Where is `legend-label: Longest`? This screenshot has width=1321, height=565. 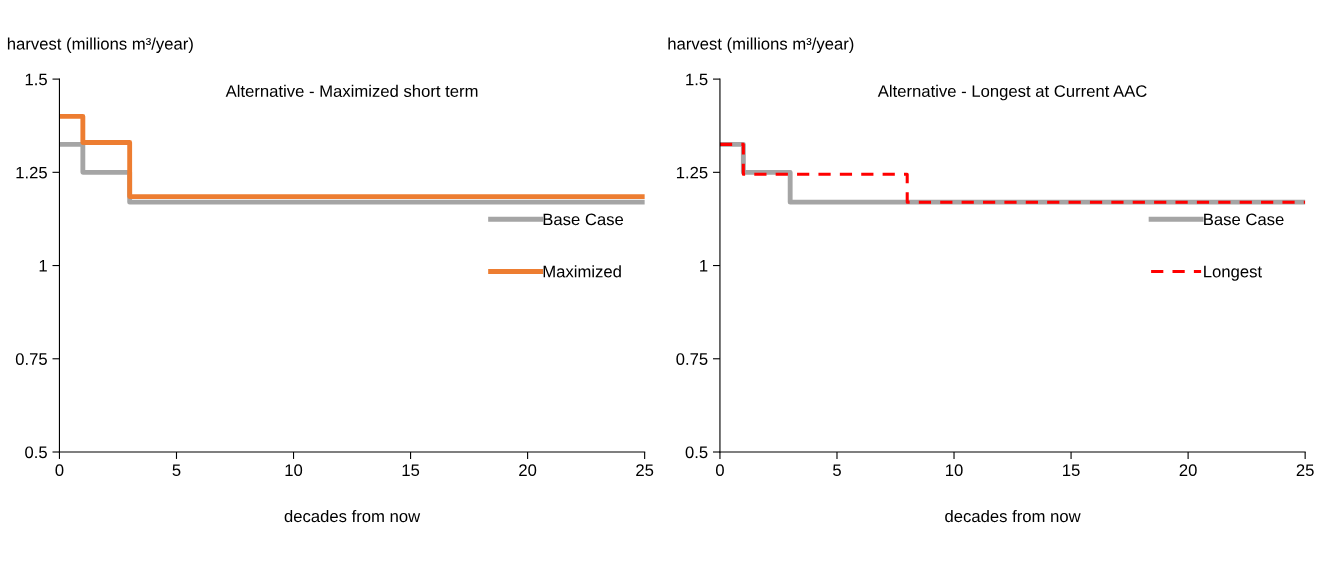
legend-label: Longest is located at coordinates (1233, 273).